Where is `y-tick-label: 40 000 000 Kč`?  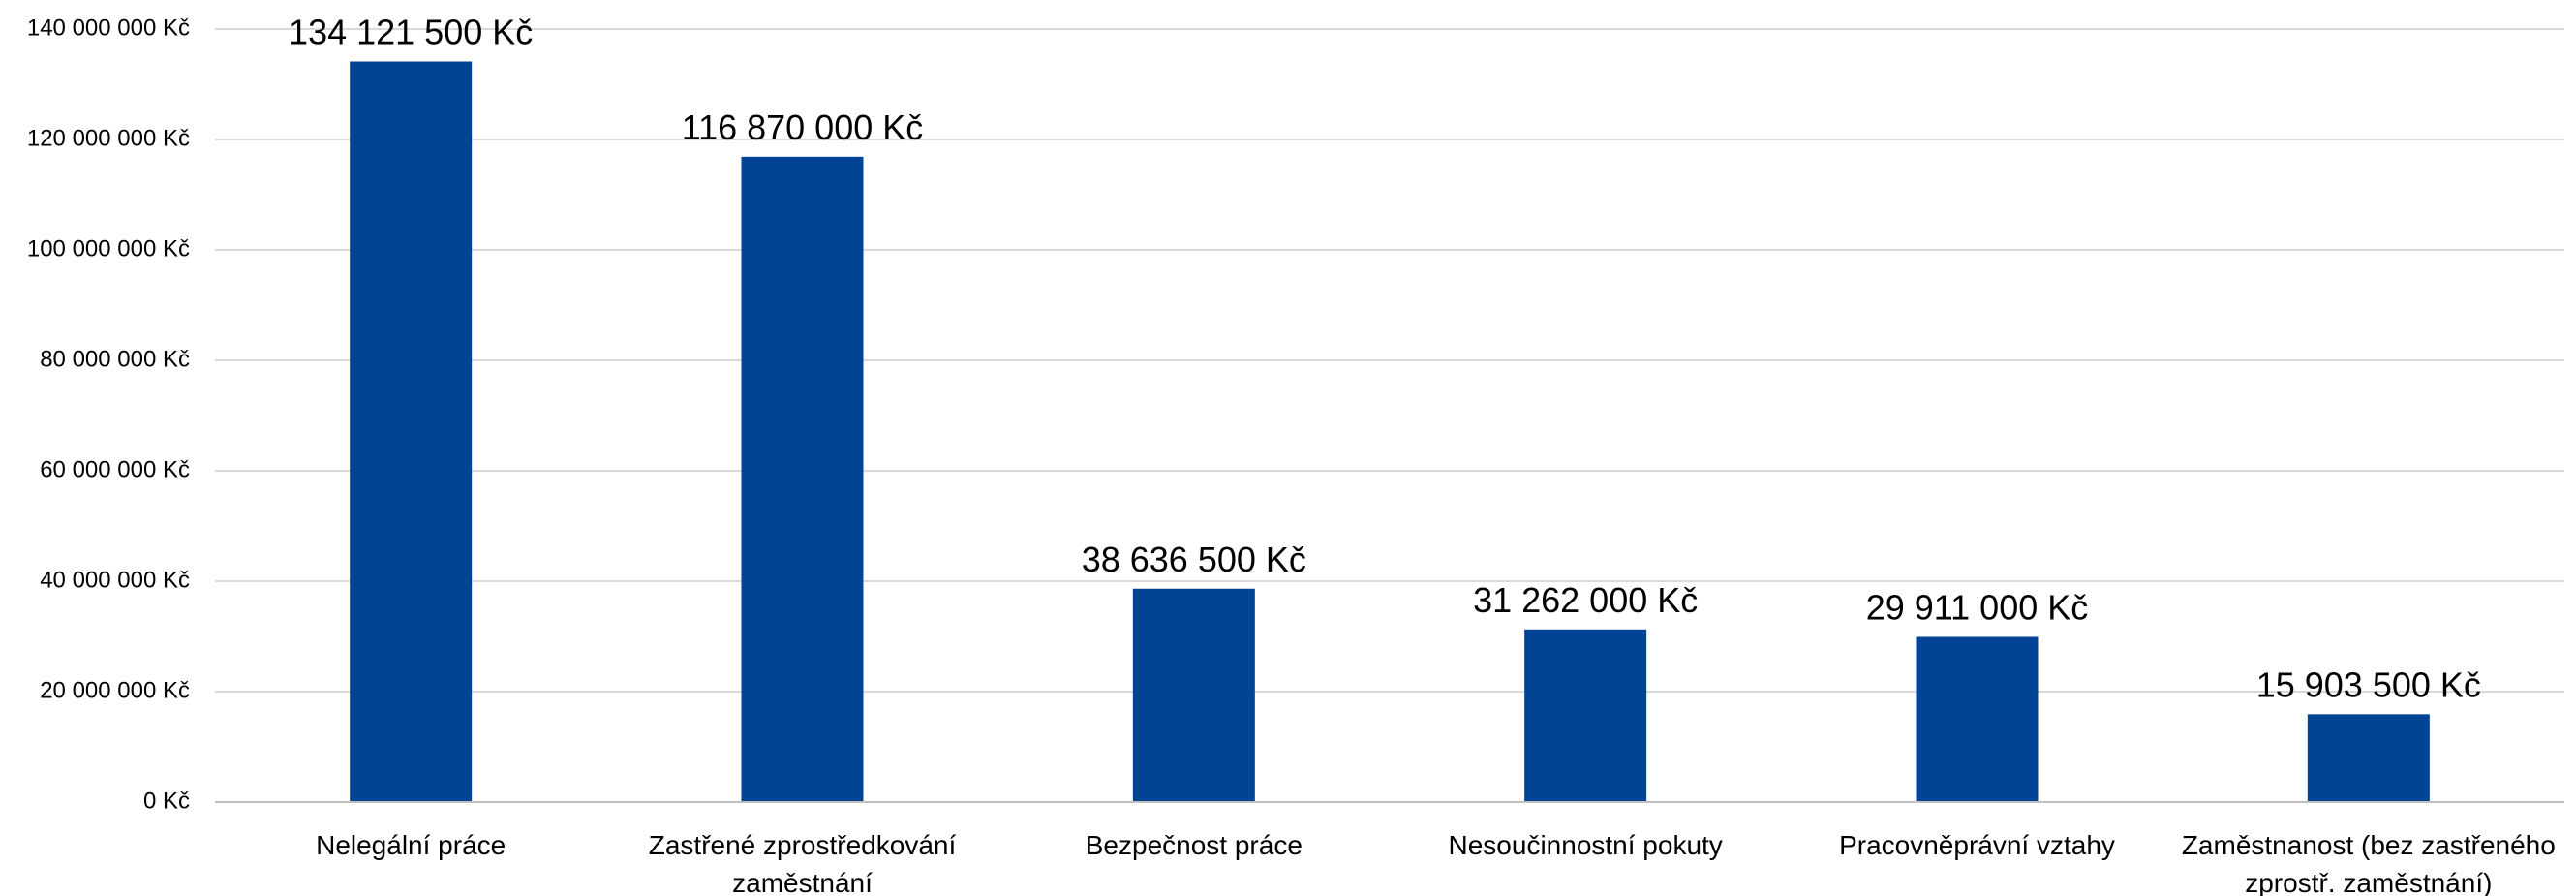
y-tick-label: 40 000 000 Kč is located at coordinates (115, 580).